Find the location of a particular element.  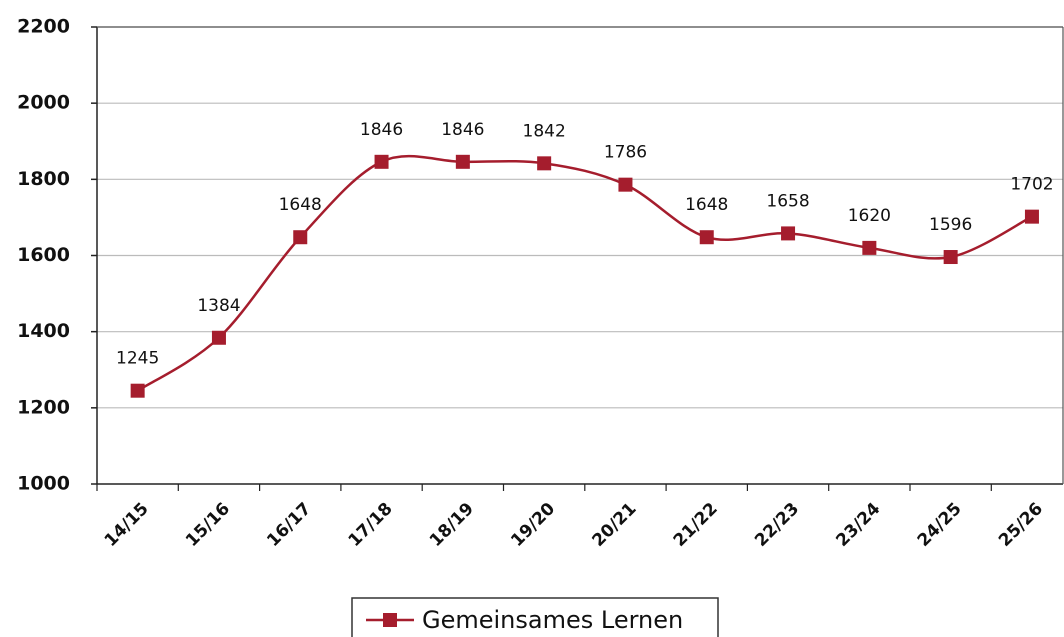

y-tick-label: 1000 is located at coordinates (43, 484).